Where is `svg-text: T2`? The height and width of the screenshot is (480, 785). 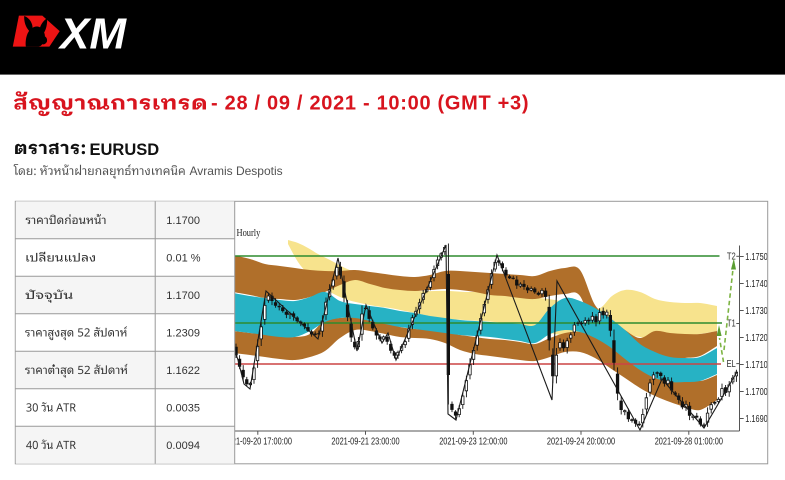
svg-text: T2 is located at coordinates (731, 256).